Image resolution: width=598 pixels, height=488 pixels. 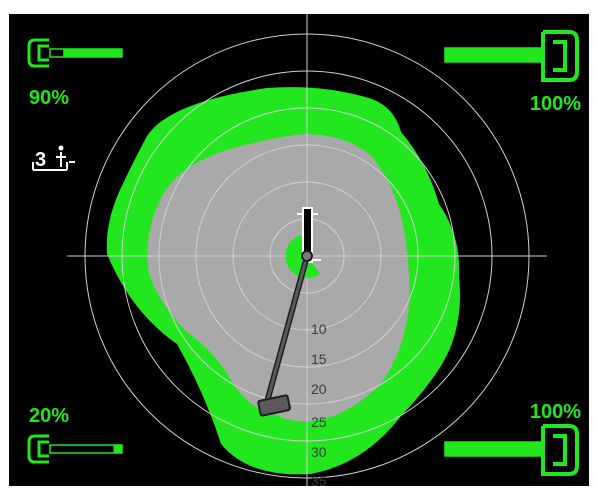 I want to click on platform-person-icon: 3, so click(x=53, y=158).